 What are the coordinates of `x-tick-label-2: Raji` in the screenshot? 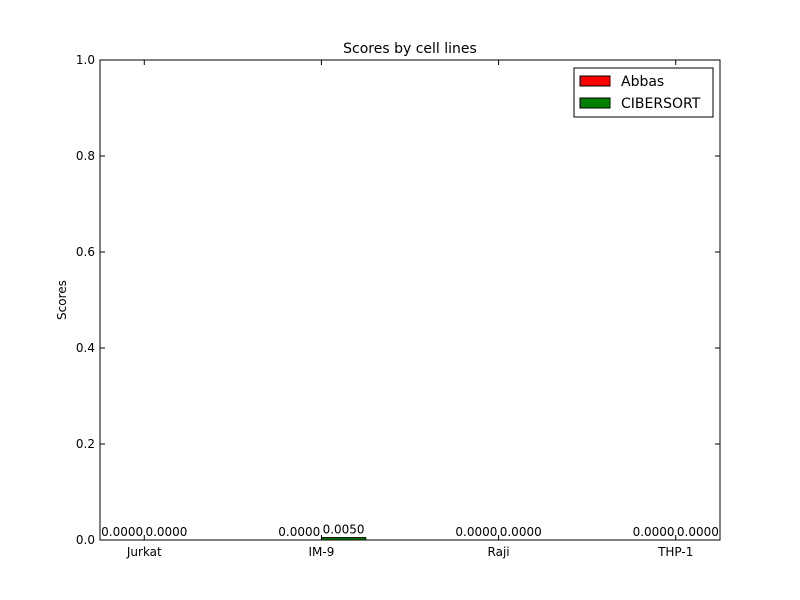 It's located at (499, 552).